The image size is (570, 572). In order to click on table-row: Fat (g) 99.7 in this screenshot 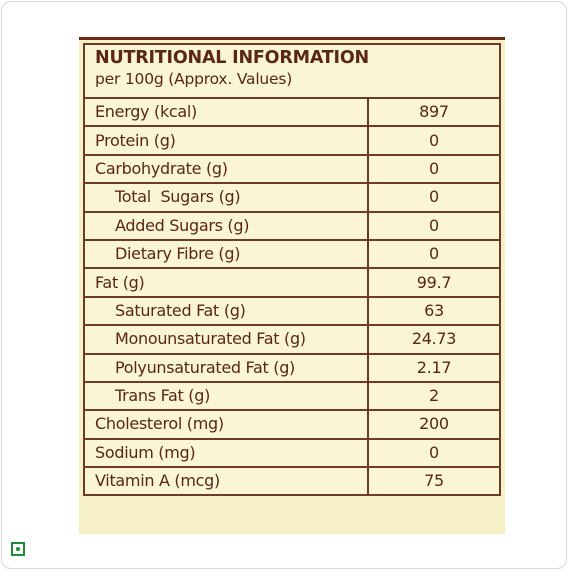, I will do `click(292, 282)`.